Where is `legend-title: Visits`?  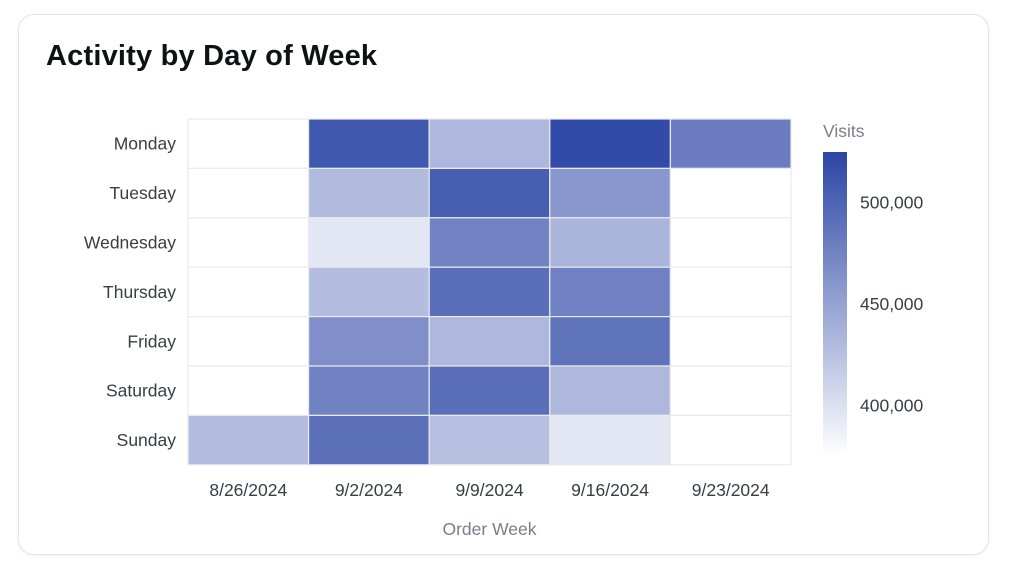
legend-title: Visits is located at coordinates (844, 131).